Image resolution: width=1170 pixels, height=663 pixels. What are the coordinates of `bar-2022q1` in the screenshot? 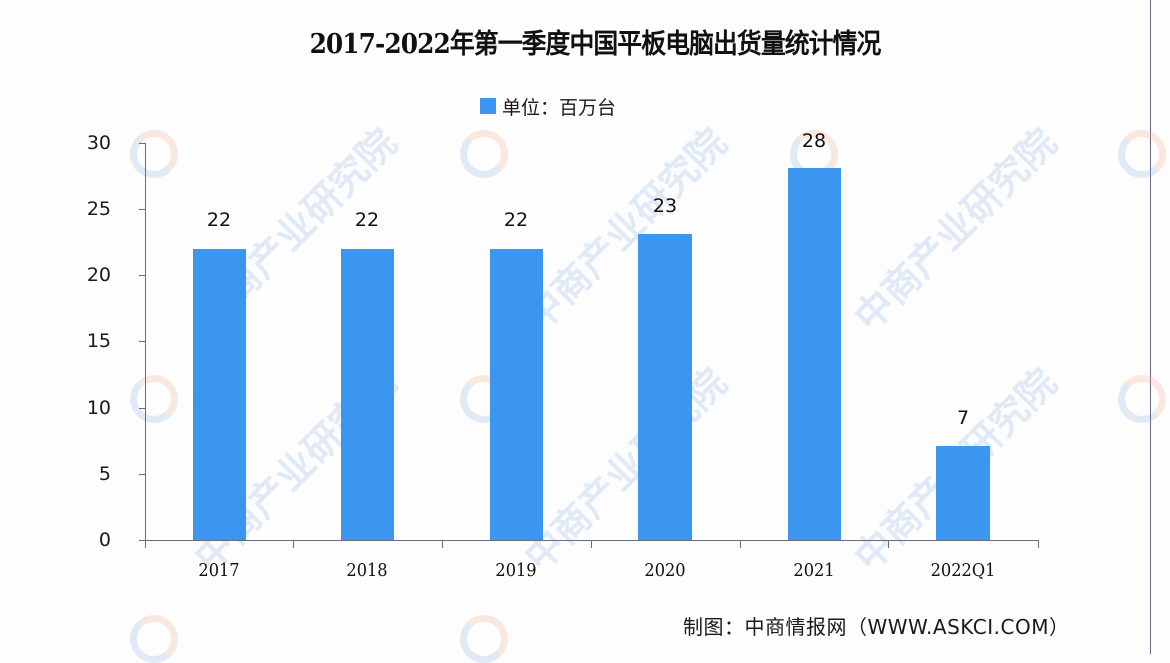 It's located at (963, 493).